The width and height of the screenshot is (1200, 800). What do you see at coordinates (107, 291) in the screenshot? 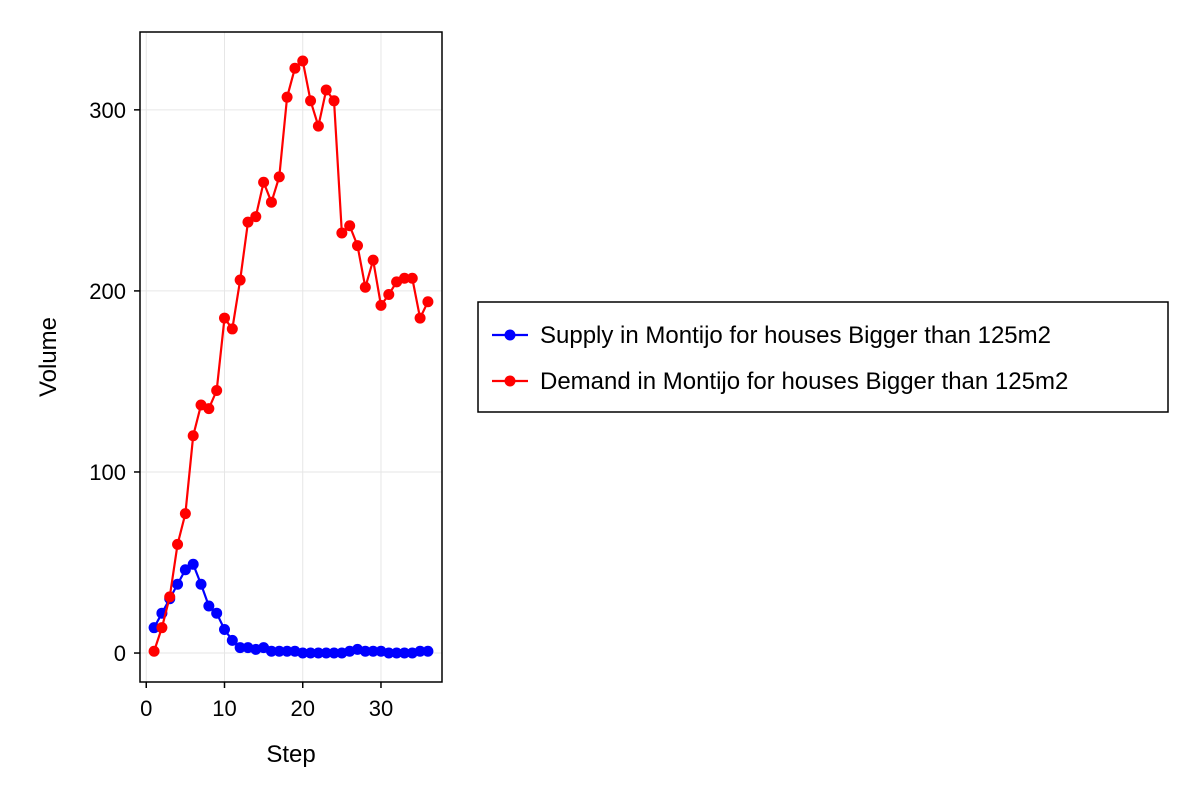
I see `y-tick-label: 200` at bounding box center [107, 291].